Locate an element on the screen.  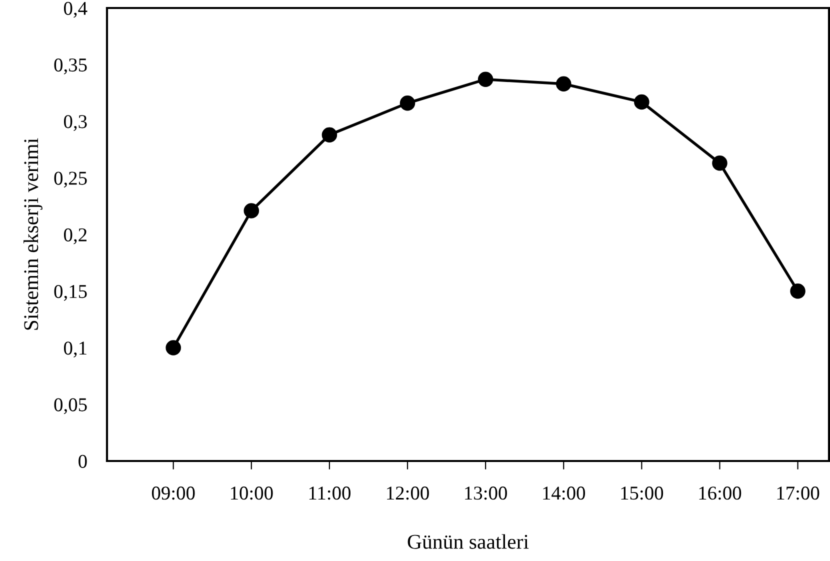
x-axis-title: Günün saatleri is located at coordinates (468, 541).